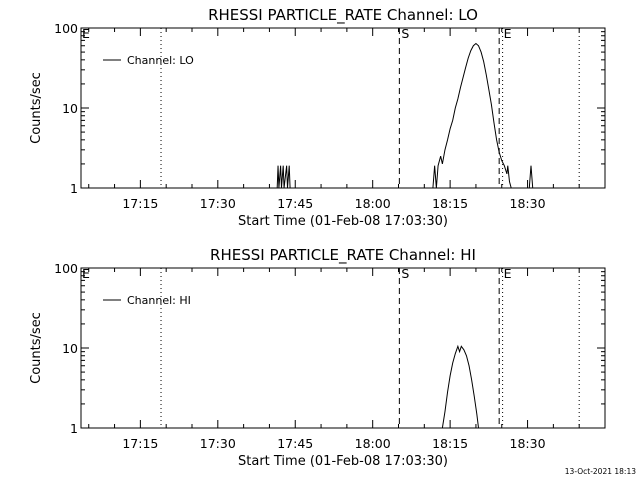  Describe the element at coordinates (528, 443) in the screenshot. I see `chart-1-xtick-label: 18:30` at that location.